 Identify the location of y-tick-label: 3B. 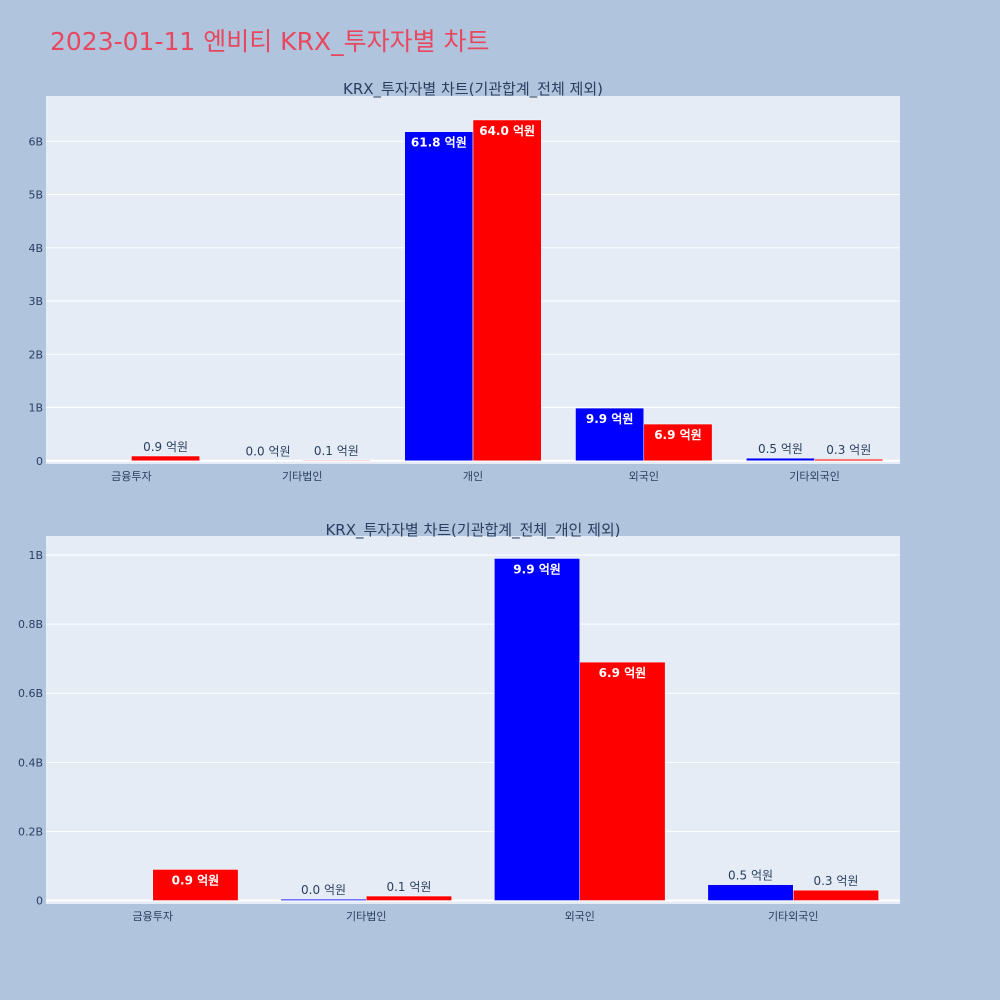
(35, 301).